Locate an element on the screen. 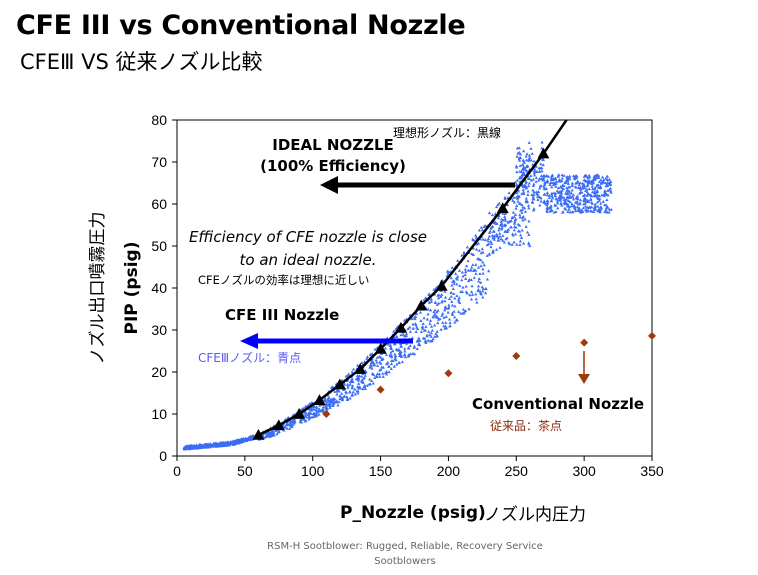  y-tick-label: 70 is located at coordinates (159, 162).